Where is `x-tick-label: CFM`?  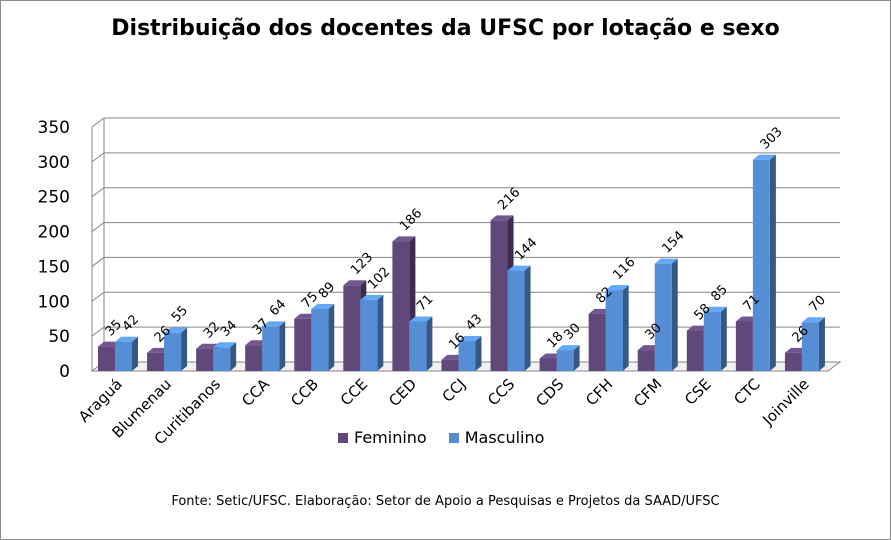
x-tick-label: CFM is located at coordinates (647, 392).